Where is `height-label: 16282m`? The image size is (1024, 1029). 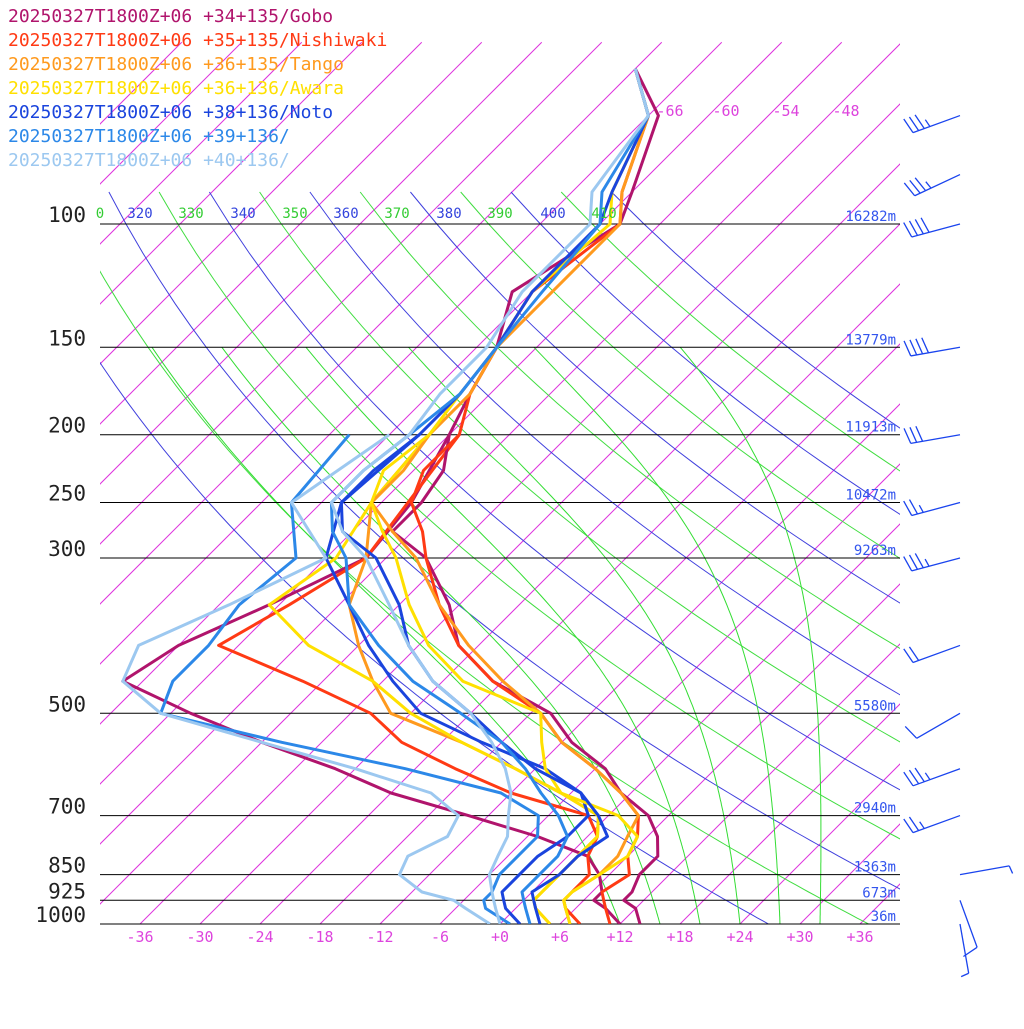 height-label: 16282m is located at coordinates (870, 217).